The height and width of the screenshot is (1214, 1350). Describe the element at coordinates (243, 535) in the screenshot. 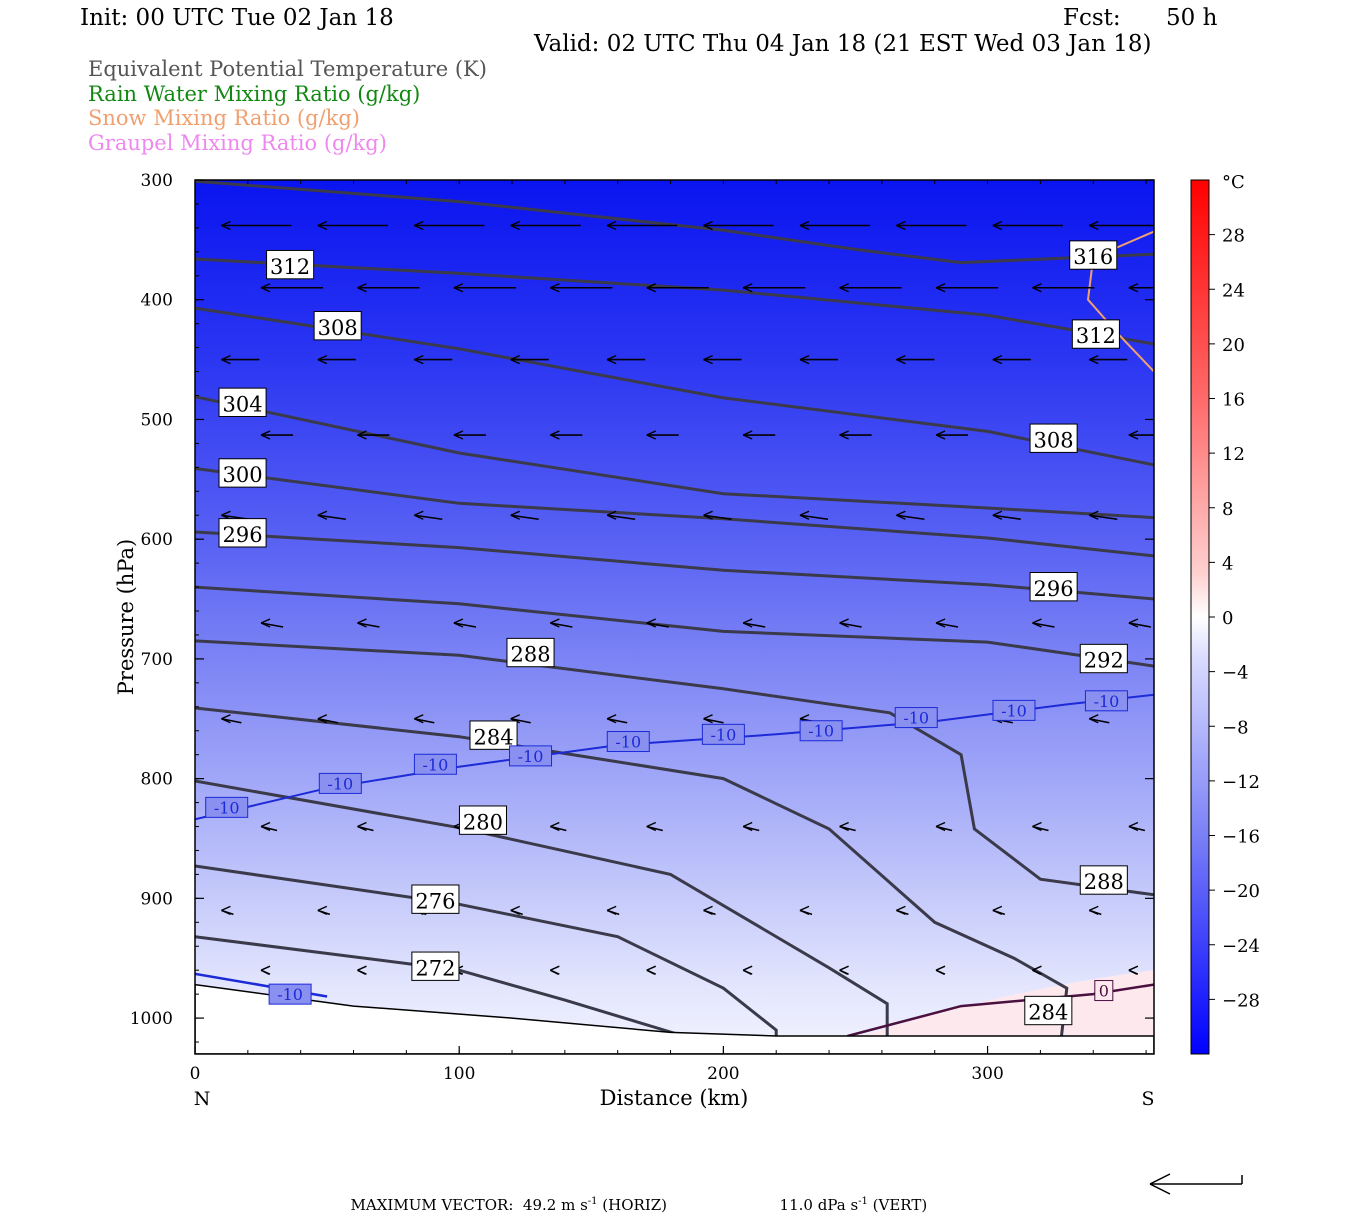

I see `theta-e-label: 296` at that location.